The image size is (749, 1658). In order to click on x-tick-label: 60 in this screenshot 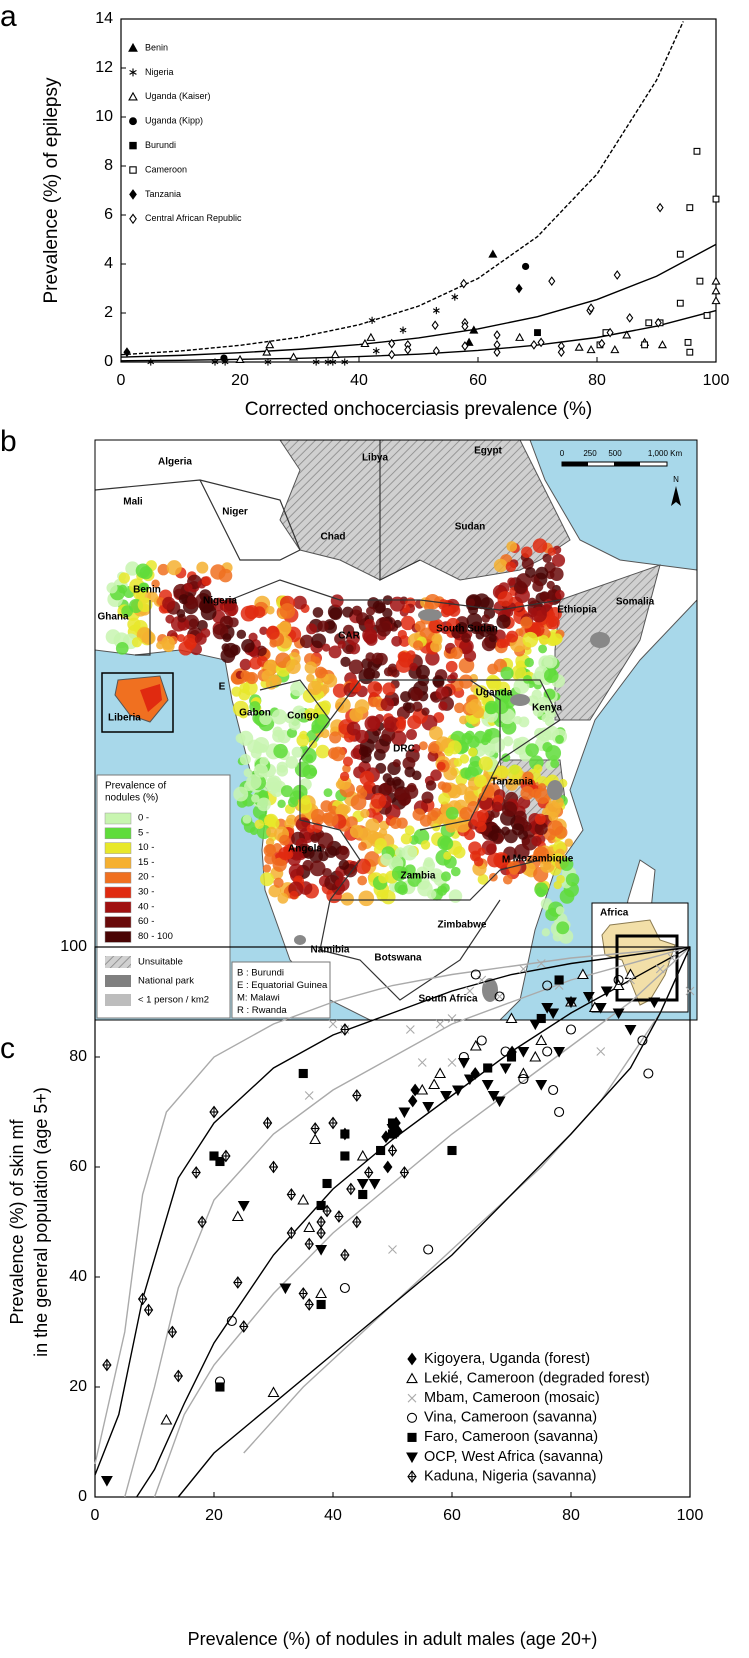, I will do `click(478, 380)`.